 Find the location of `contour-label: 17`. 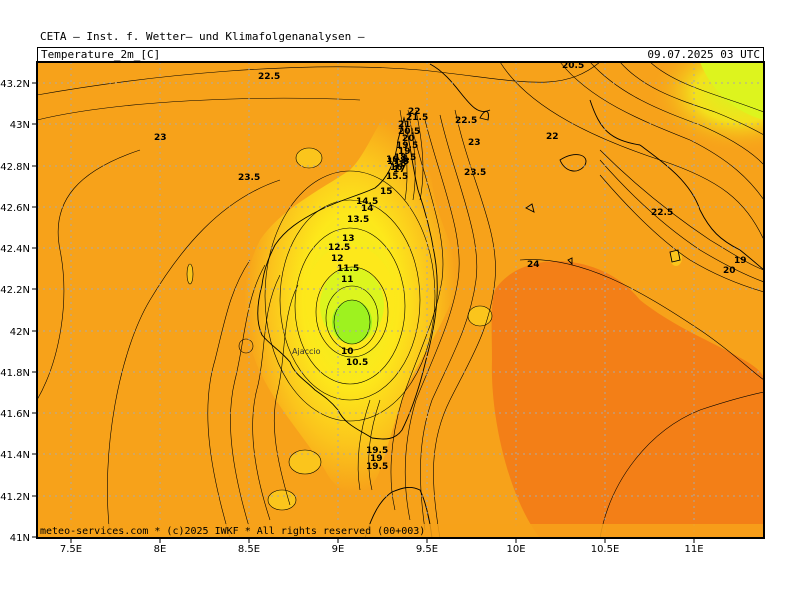

contour-label: 17 is located at coordinates (399, 170).